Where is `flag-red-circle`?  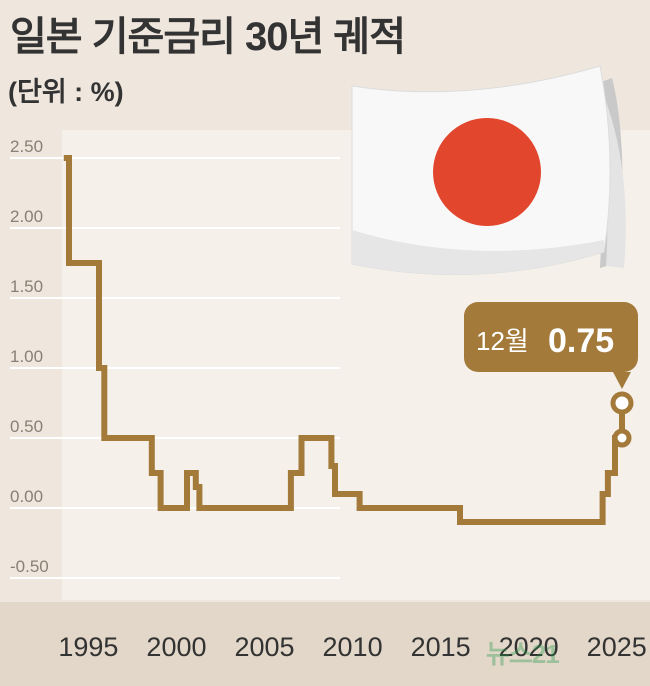
flag-red-circle is located at coordinates (487, 172).